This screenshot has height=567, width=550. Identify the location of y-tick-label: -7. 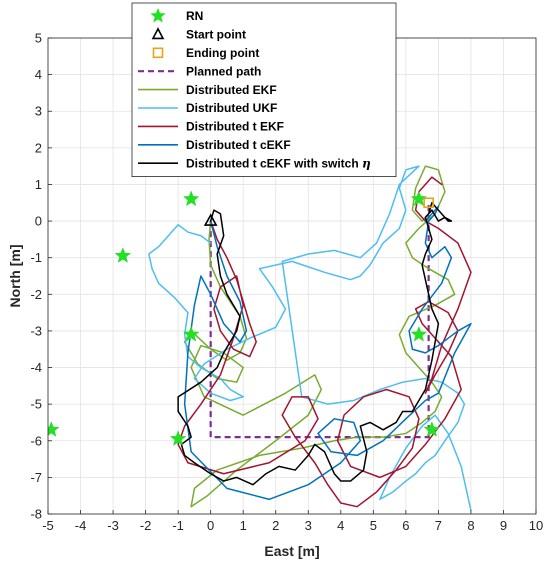
(36, 477).